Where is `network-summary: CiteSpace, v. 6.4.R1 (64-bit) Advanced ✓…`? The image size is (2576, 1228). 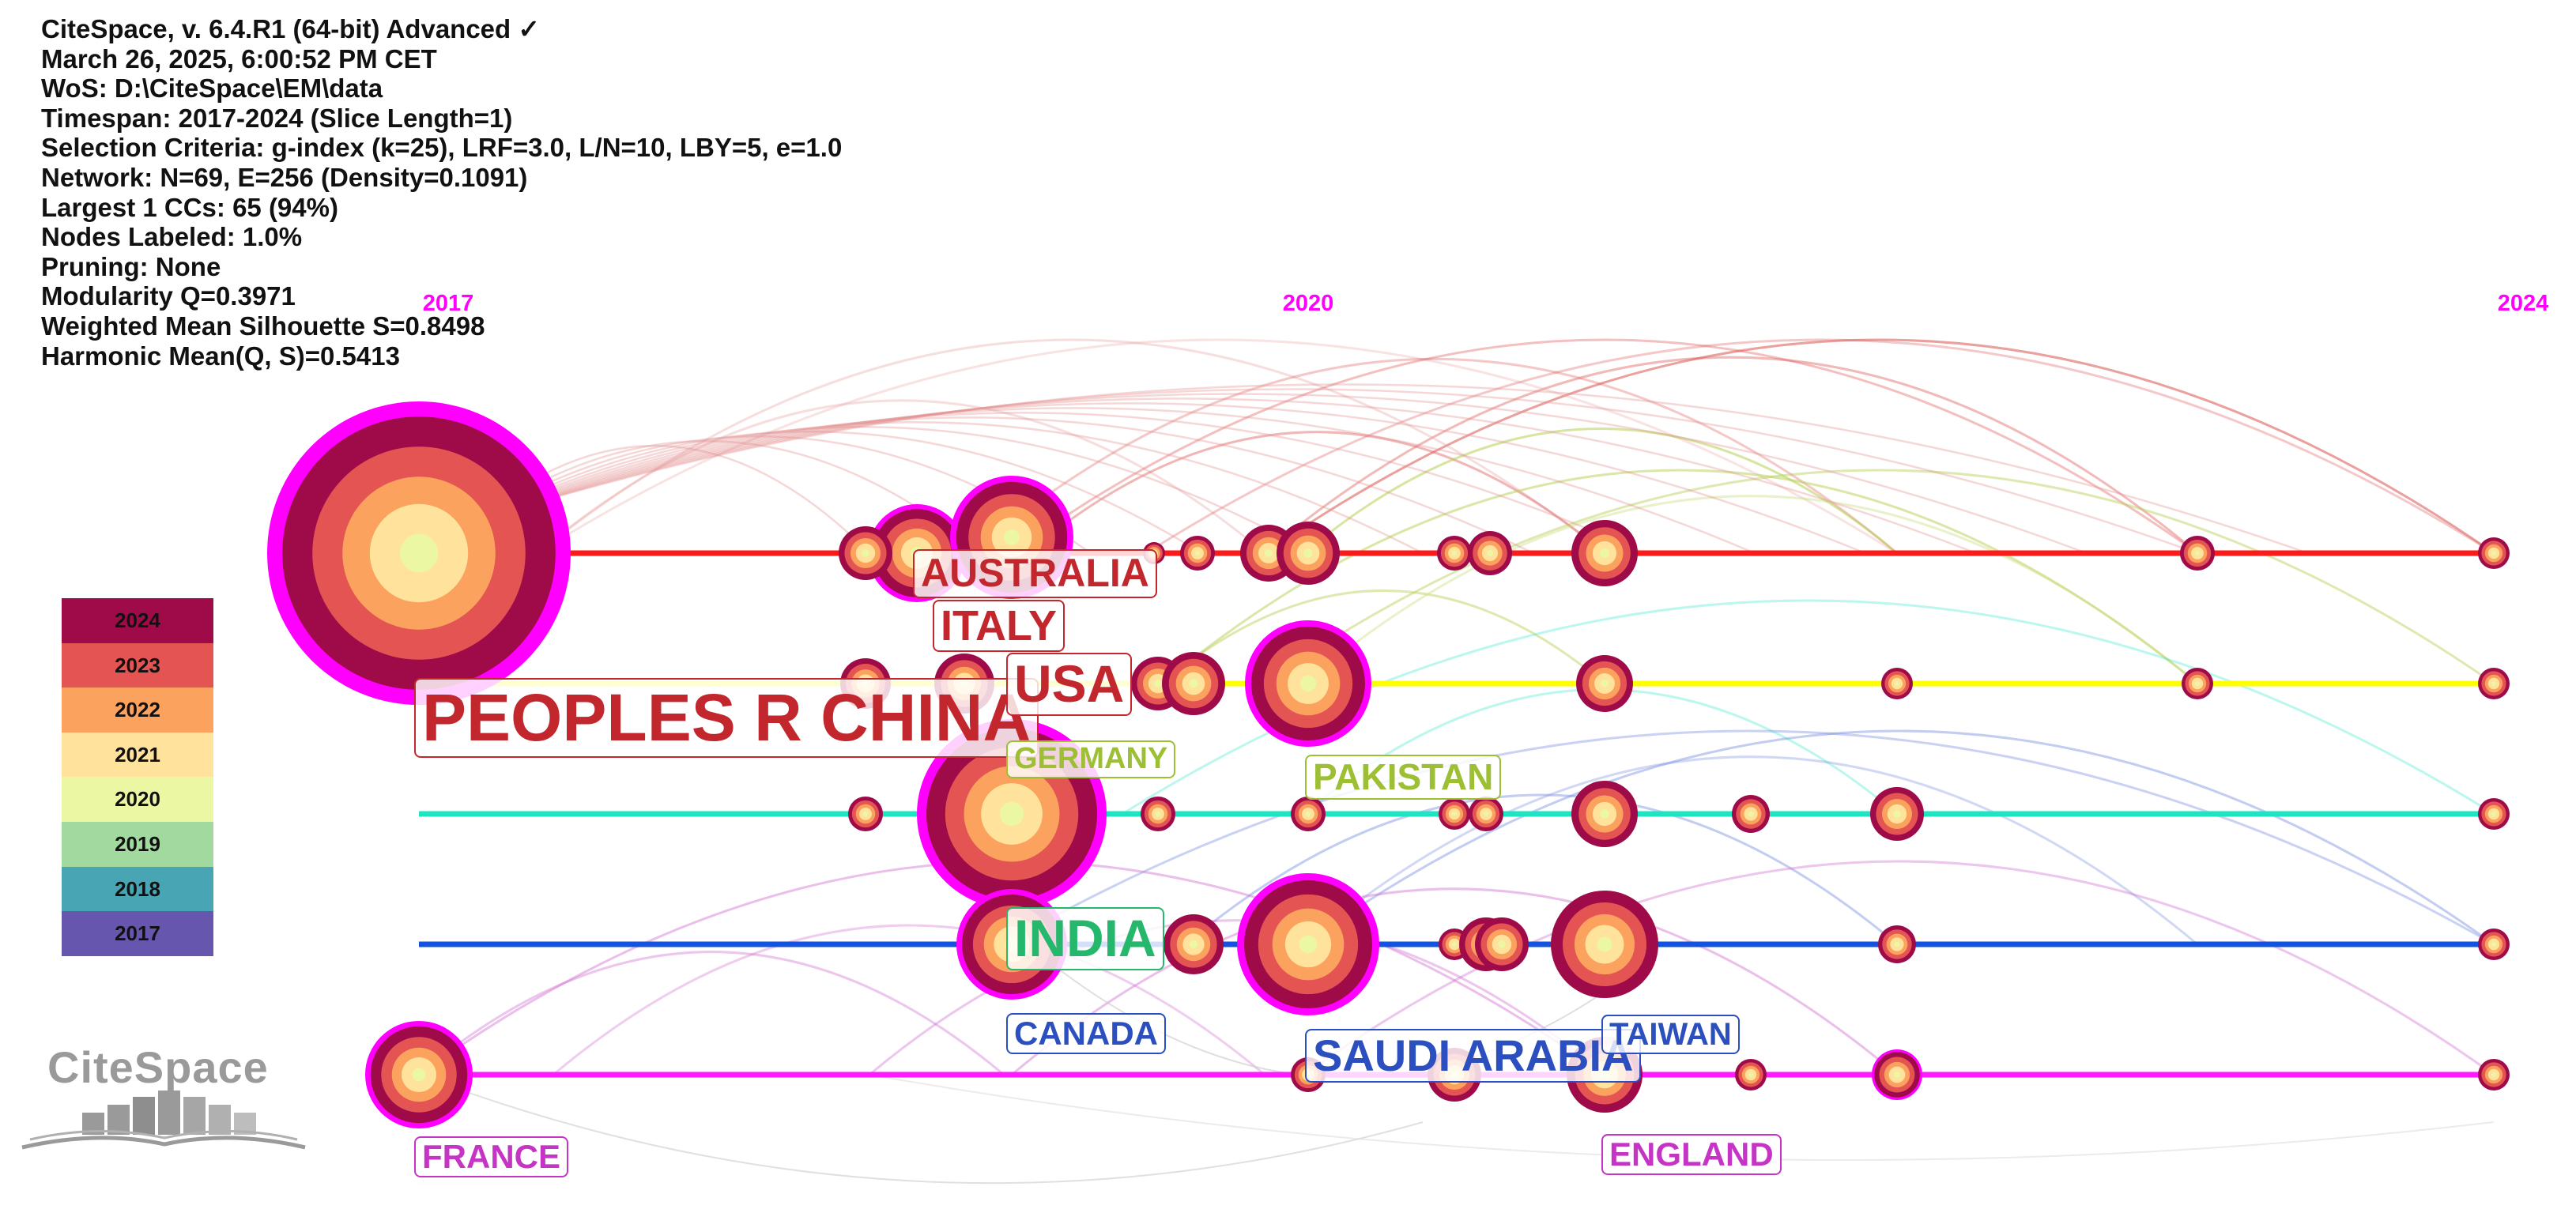 network-summary: CiteSpace, v. 6.4.R1 (64-bit) Advanced ✓… is located at coordinates (441, 192).